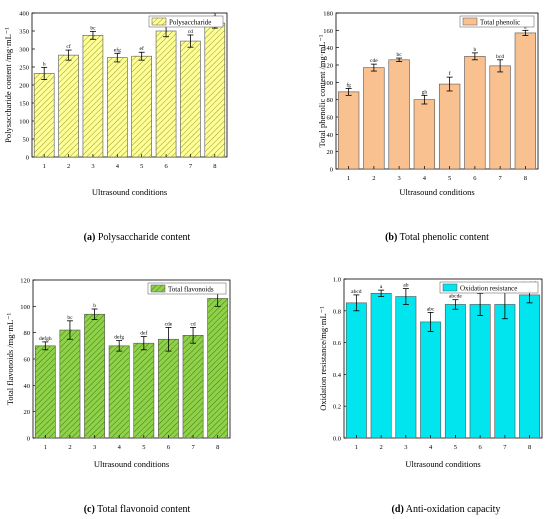 The width and height of the screenshot is (550, 519). What do you see at coordinates (89, 509) in the screenshot?
I see `panel-caption-letter: (c)` at bounding box center [89, 509].